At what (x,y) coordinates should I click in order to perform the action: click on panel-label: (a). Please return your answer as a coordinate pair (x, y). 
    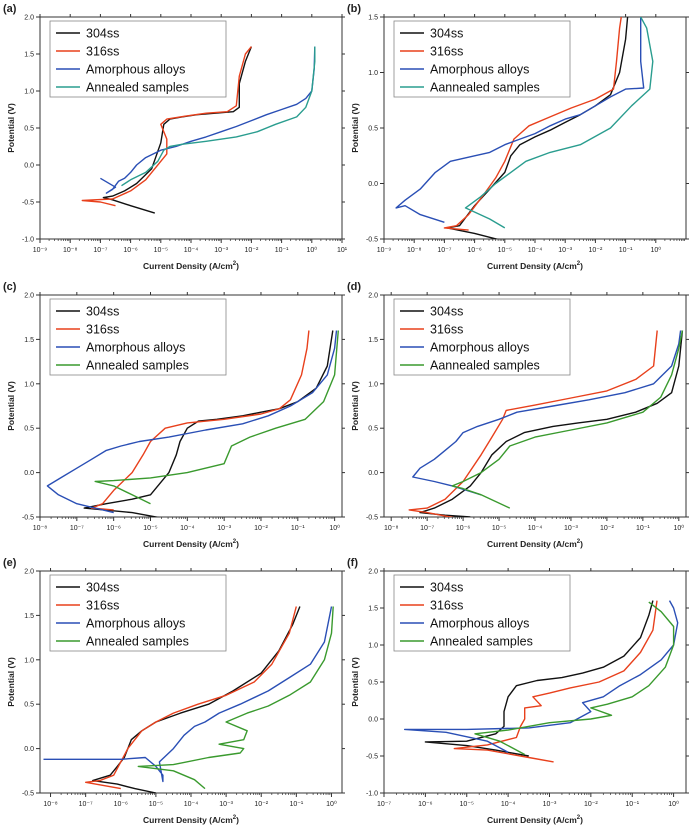
    Looking at the image, I should click on (10, 9).